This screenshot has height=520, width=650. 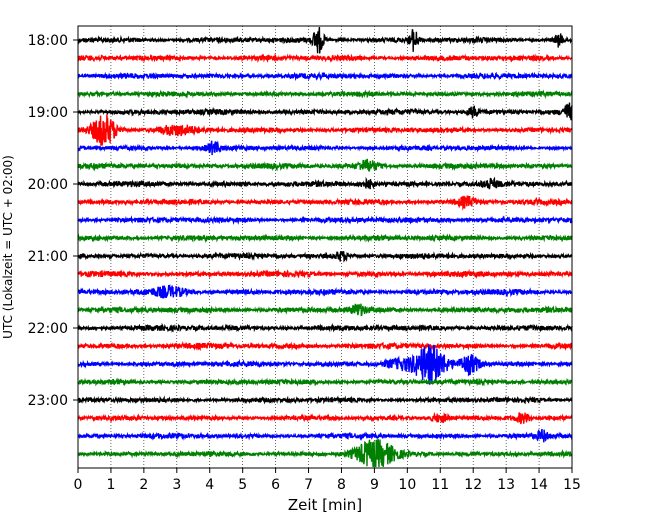 I want to click on x-tick-label: 1, so click(x=110, y=485).